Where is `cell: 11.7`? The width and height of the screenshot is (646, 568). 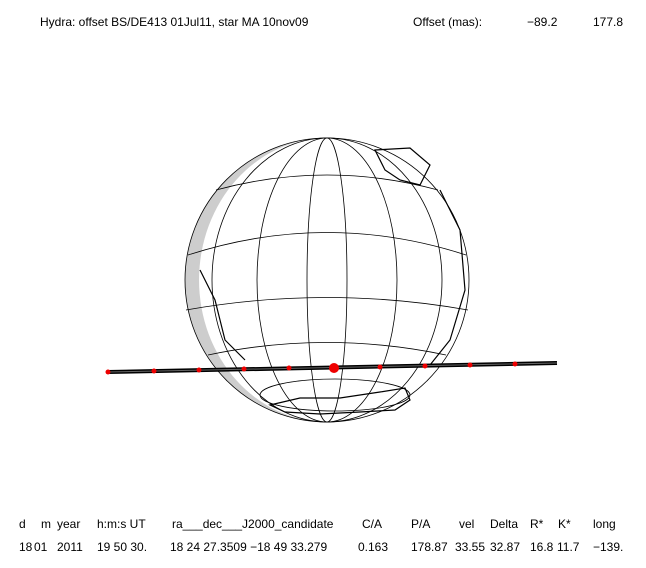 cell: 11.7 is located at coordinates (568, 547).